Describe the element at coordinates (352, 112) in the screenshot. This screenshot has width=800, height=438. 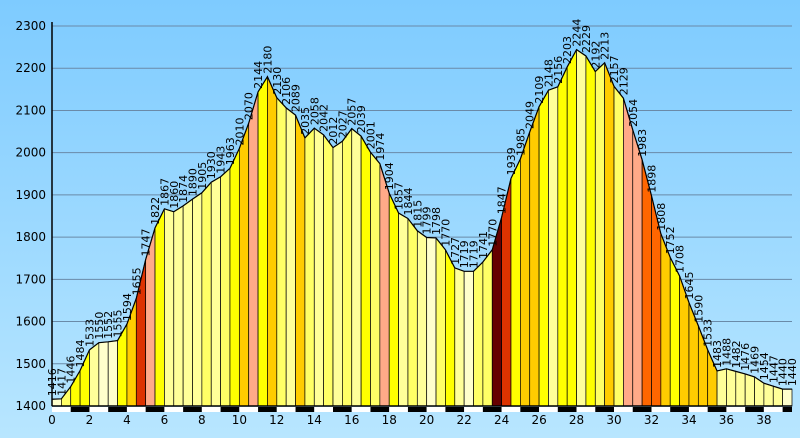
I see `data-label-32: 2057` at that location.